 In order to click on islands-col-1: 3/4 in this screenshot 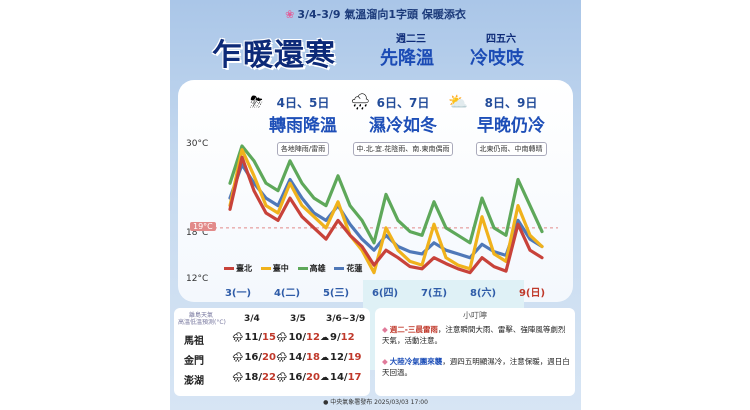, I will do `click(252, 319)`.